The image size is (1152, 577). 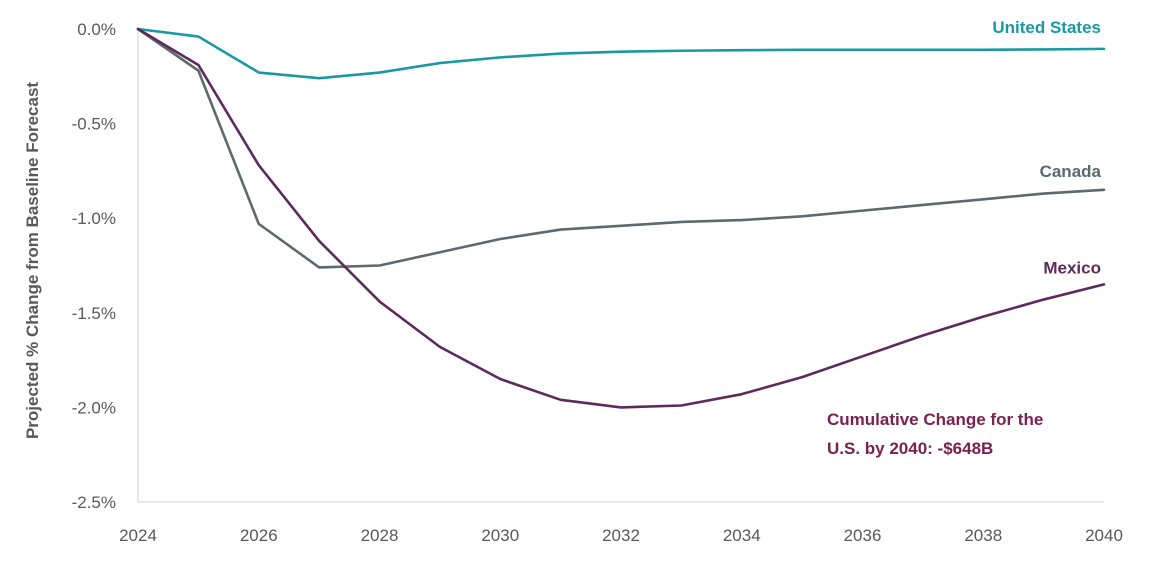 What do you see at coordinates (910, 448) in the screenshot?
I see `annotation-line-2: U.S. by 2040: -$648B` at bounding box center [910, 448].